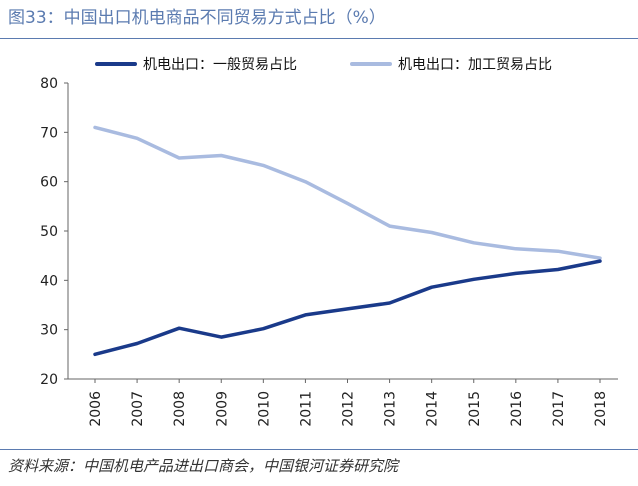  What do you see at coordinates (319, 38) in the screenshot?
I see `title-divider` at bounding box center [319, 38].